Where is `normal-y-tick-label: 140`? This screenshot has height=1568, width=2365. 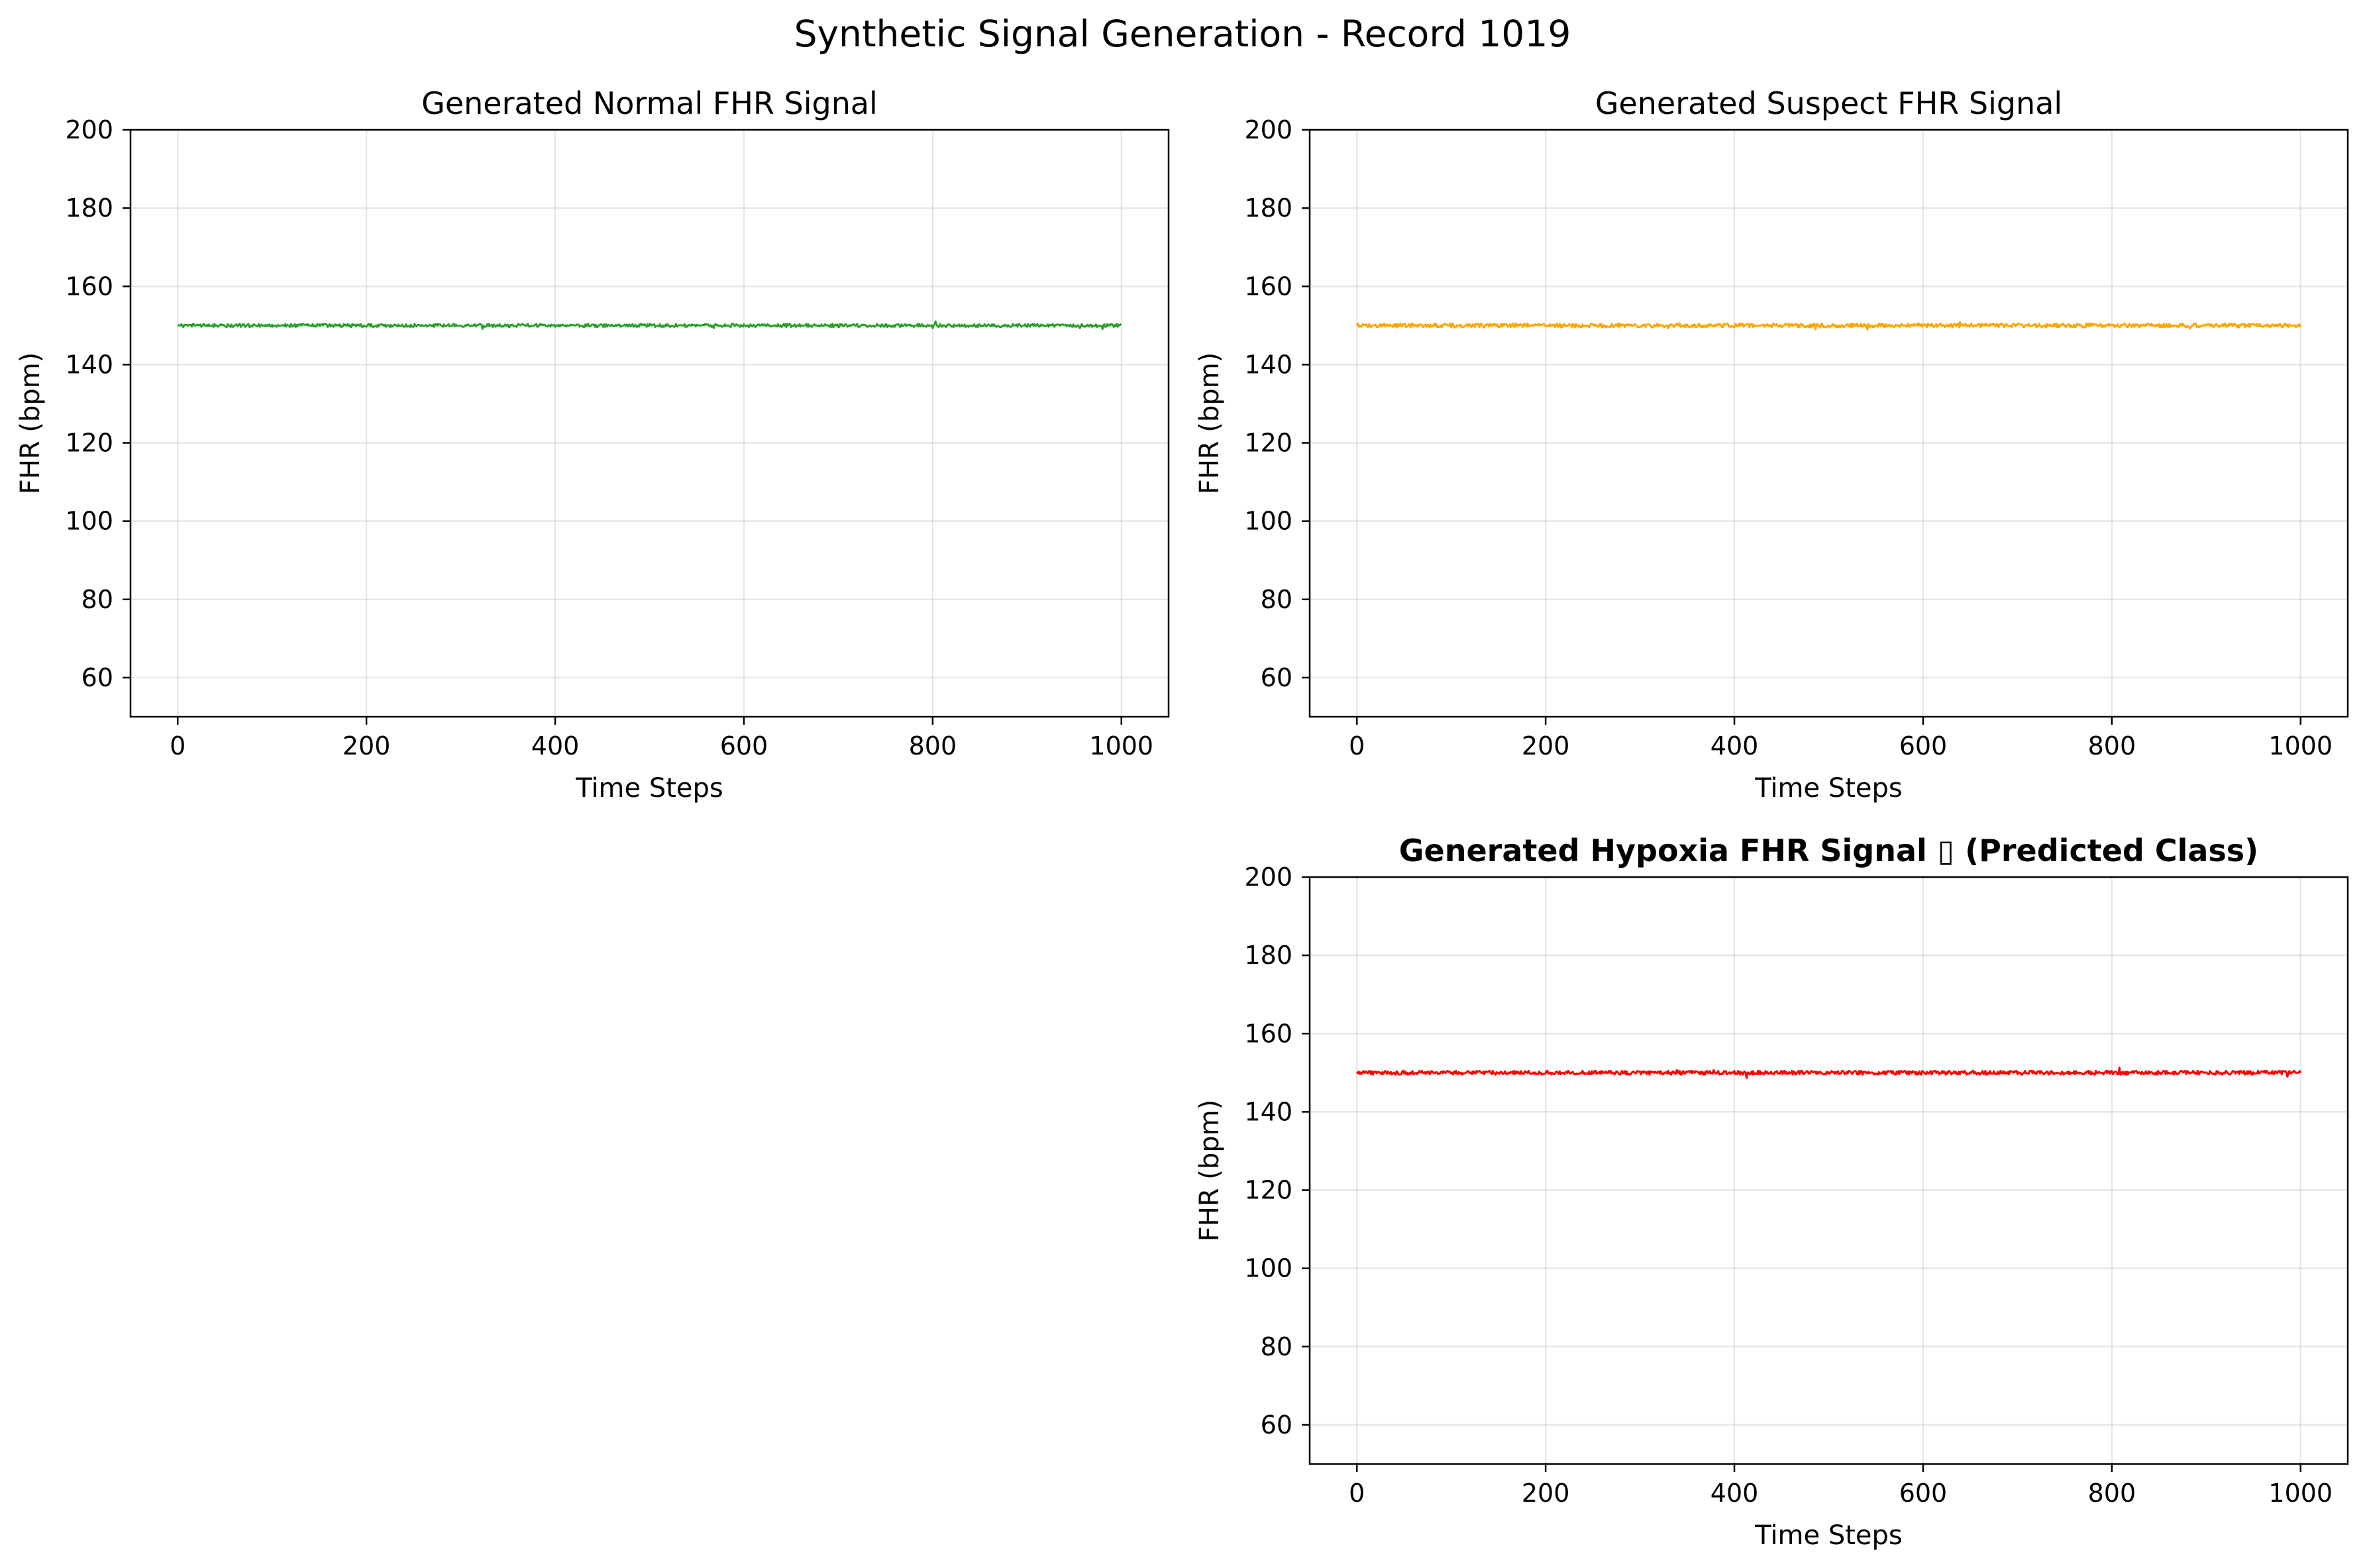
normal-y-tick-label: 140 is located at coordinates (89, 364).